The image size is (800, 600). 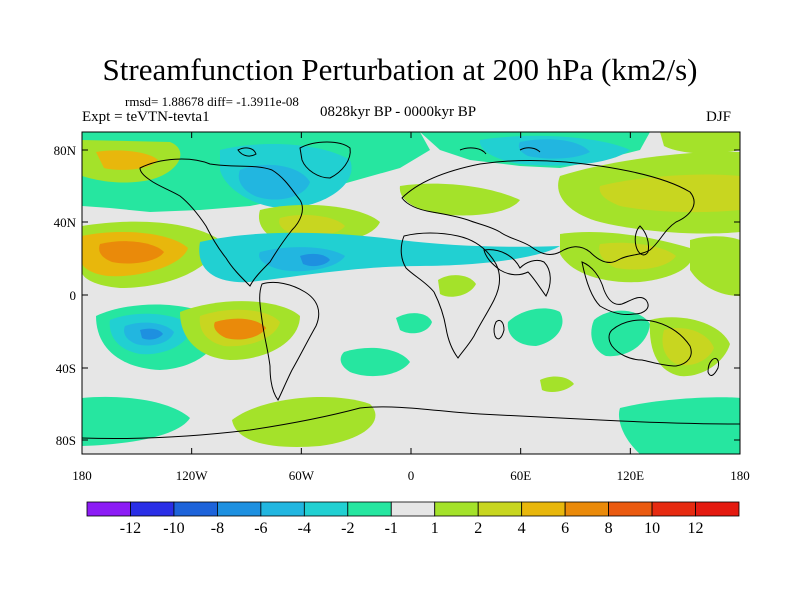 I want to click on coast-australia, so click(x=650, y=343).